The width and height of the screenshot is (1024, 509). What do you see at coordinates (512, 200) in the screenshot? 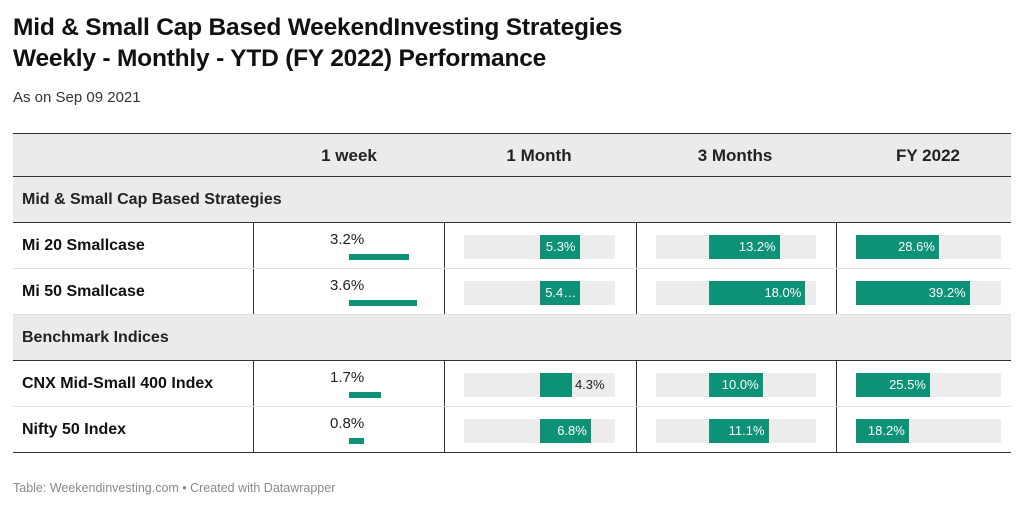
I see `group-header-row: Mid & Small Cap Based Strategies` at bounding box center [512, 200].